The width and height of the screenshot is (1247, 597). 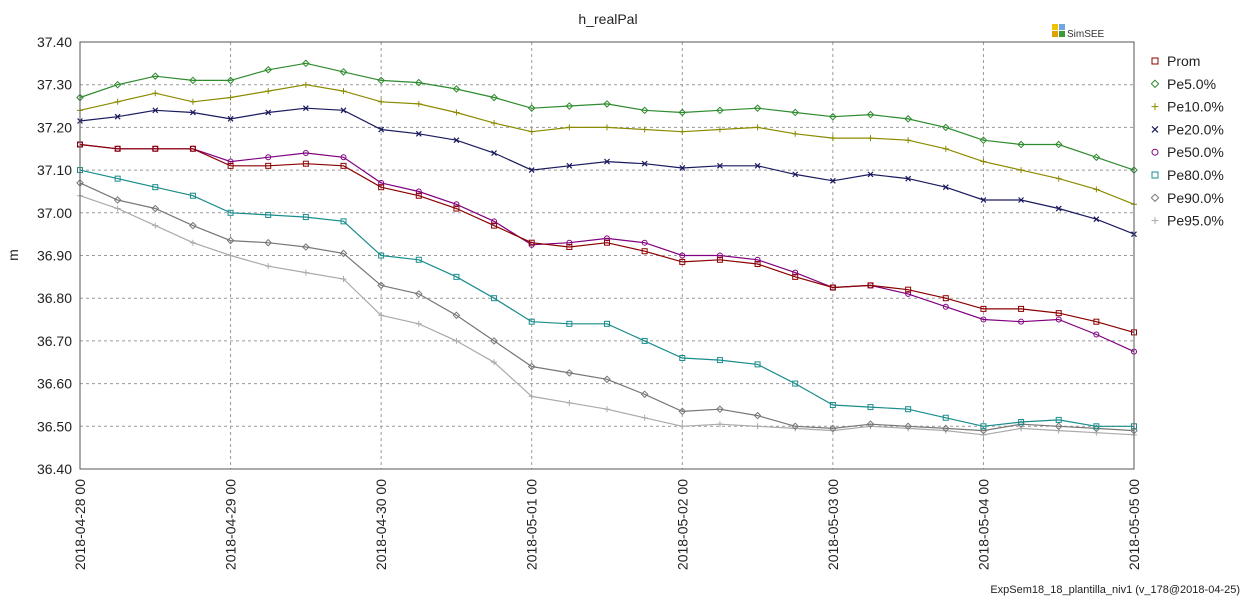 I want to click on logo-square-green, so click(x=1062, y=34).